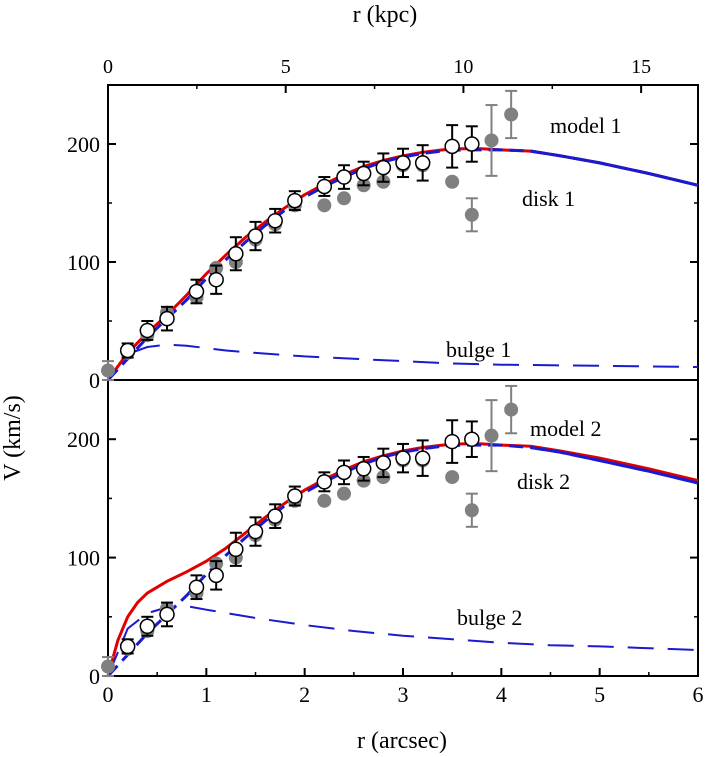 The width and height of the screenshot is (707, 757). Describe the element at coordinates (402, 741) in the screenshot. I see `x-axis-label: r (arcsec)` at that location.